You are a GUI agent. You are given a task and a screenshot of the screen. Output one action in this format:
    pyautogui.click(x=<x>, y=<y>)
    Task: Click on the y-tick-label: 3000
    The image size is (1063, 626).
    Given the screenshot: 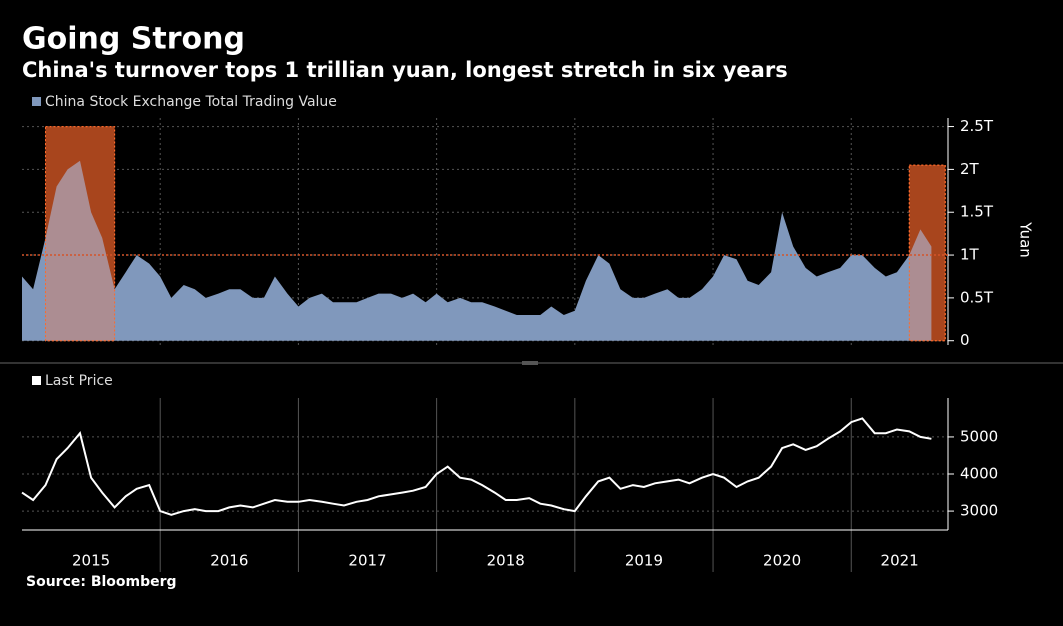 What is the action you would take?
    pyautogui.click(x=979, y=511)
    